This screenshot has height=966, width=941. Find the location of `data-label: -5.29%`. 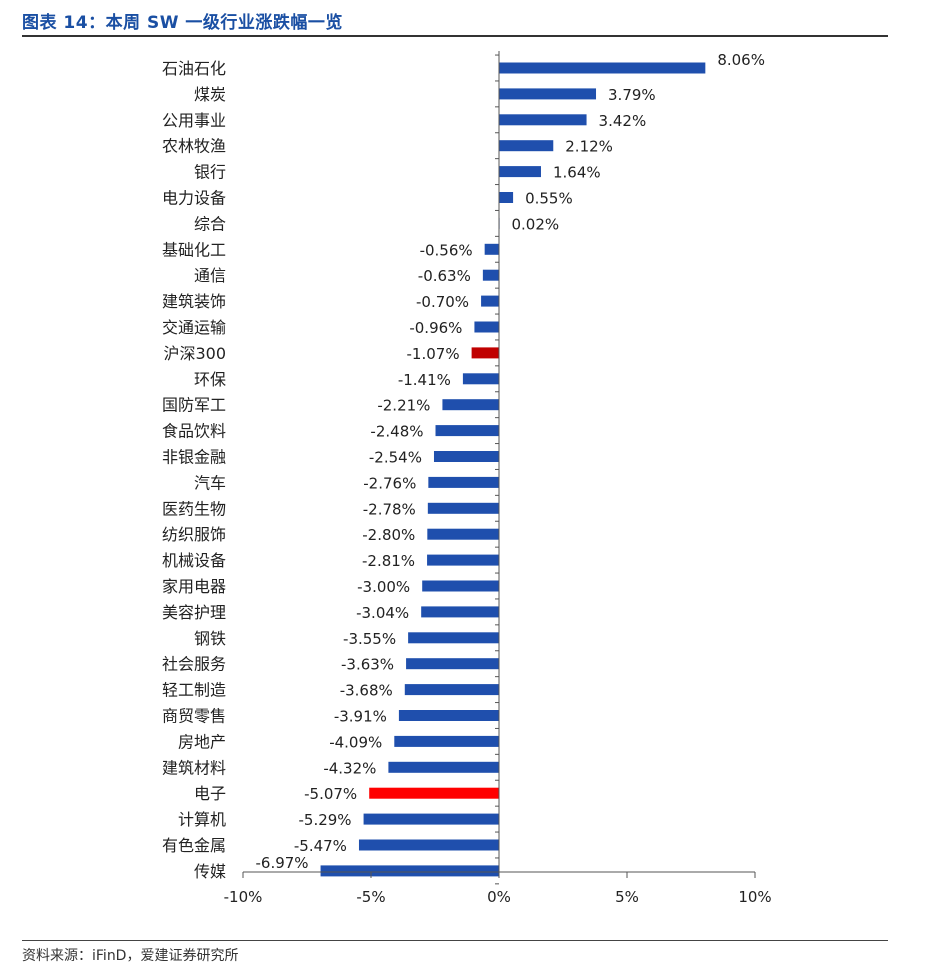

data-label: -5.29% is located at coordinates (324, 820).